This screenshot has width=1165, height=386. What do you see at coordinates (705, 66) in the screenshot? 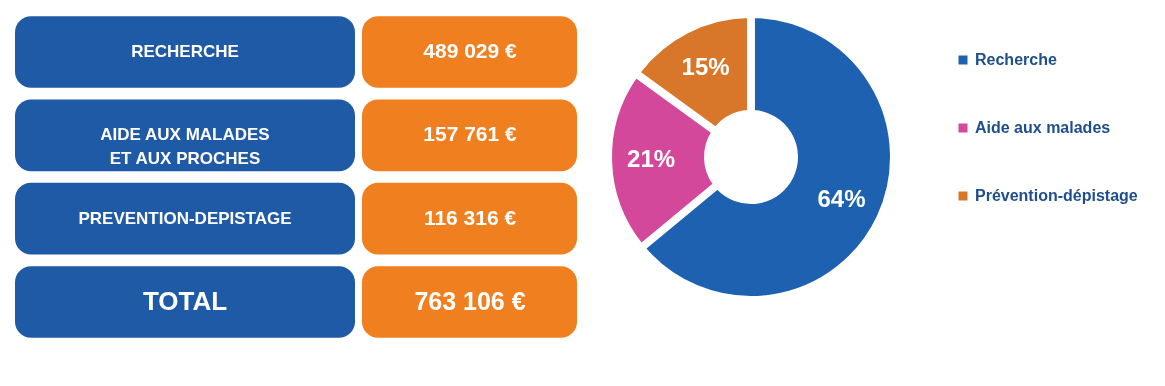
I see `data-label: 15%` at bounding box center [705, 66].